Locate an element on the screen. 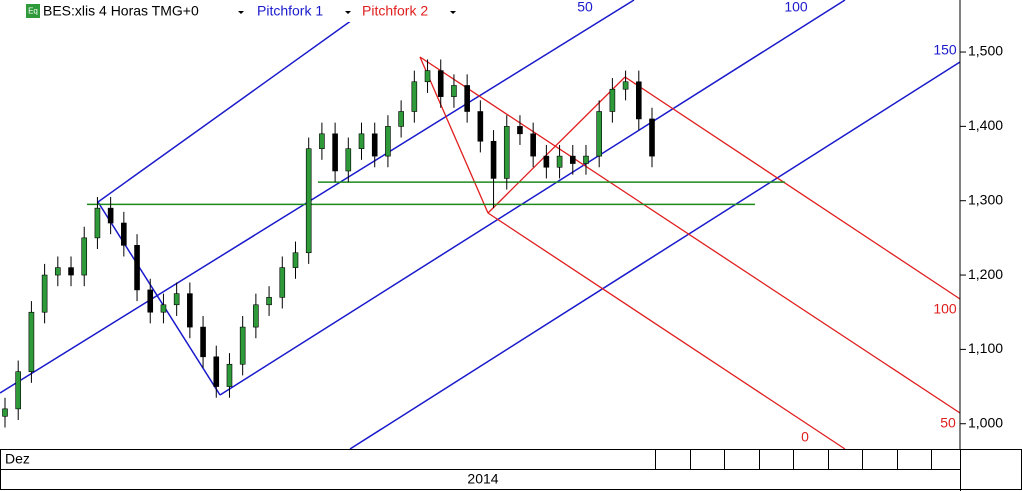  dropdown-arrows is located at coordinates (347, 12).